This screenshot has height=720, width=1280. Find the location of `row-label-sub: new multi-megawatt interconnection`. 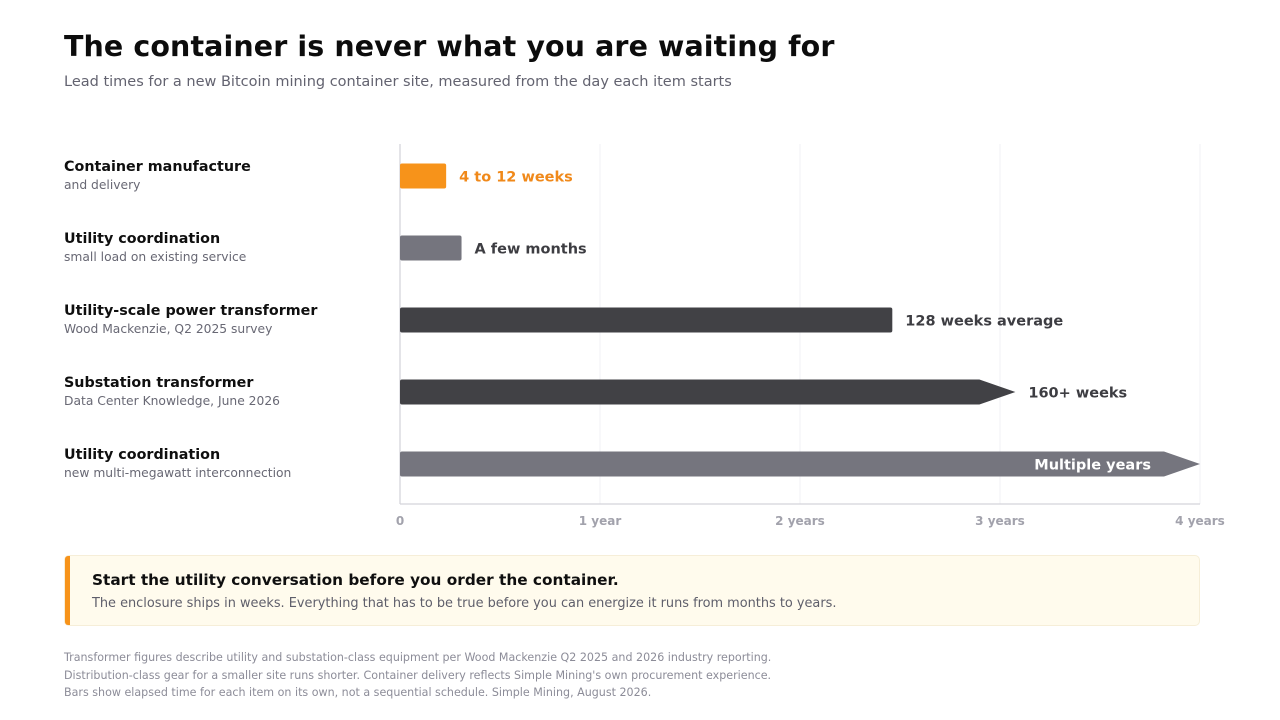

row-label-sub: new multi-megawatt interconnection is located at coordinates (178, 473).